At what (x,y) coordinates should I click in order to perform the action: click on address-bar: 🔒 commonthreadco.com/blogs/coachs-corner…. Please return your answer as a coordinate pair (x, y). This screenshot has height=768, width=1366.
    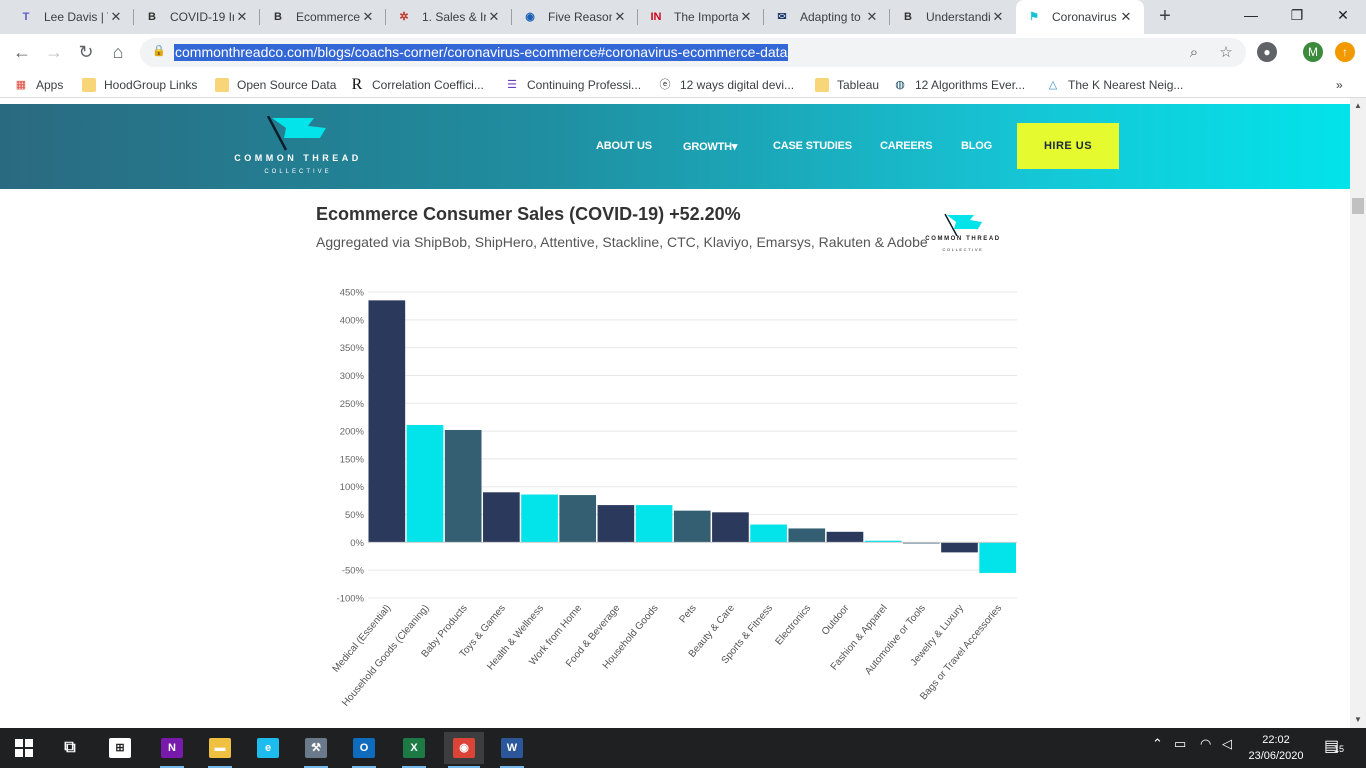
    Looking at the image, I should click on (693, 52).